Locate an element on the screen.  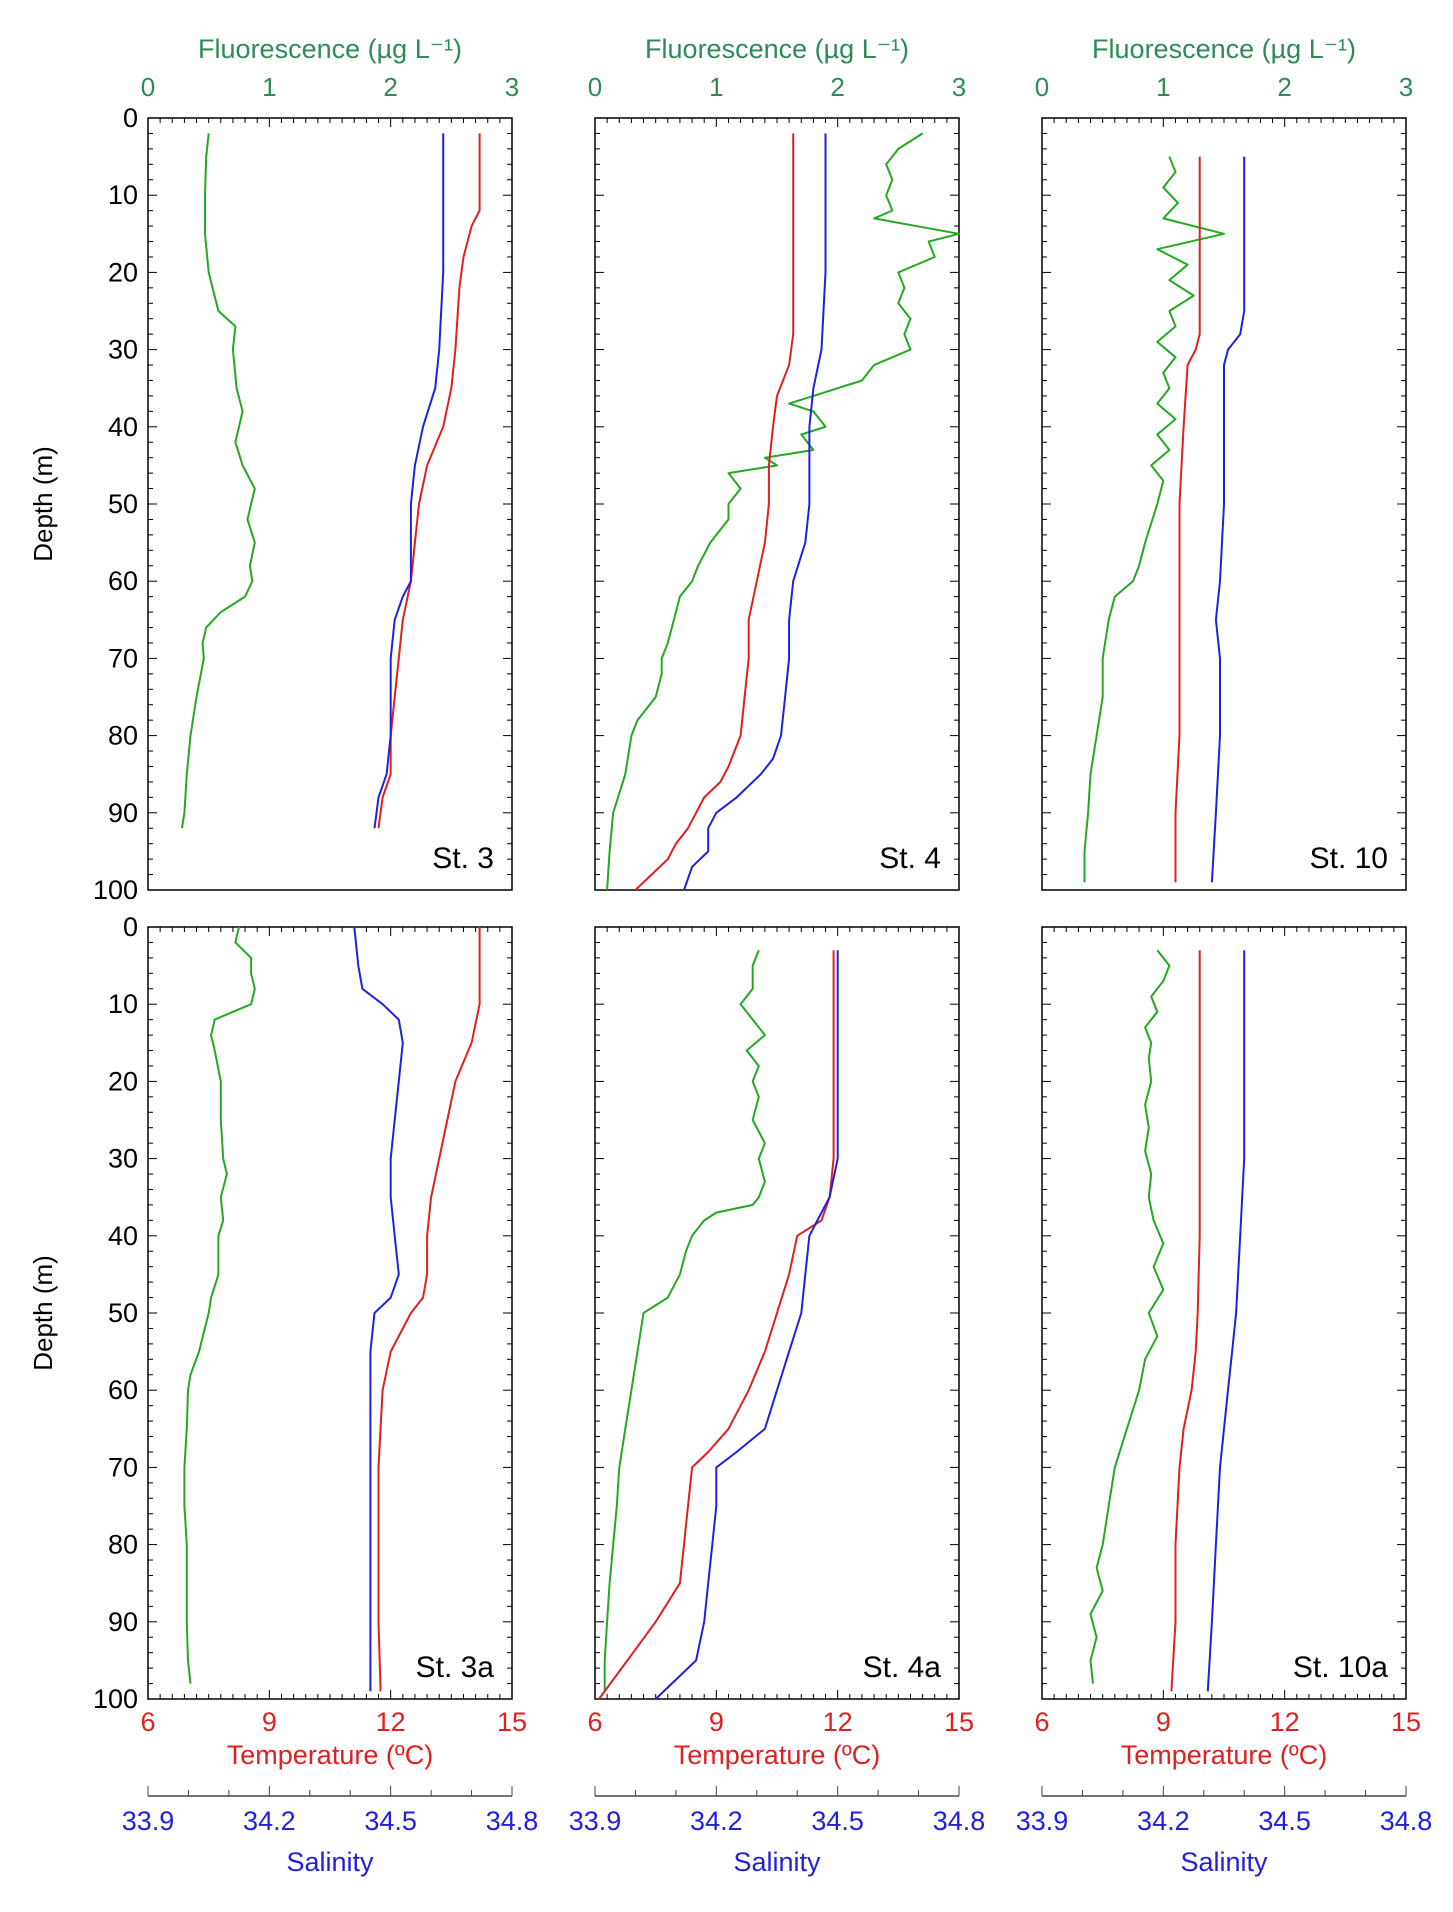
station-label: St. 3 is located at coordinates (463, 858).